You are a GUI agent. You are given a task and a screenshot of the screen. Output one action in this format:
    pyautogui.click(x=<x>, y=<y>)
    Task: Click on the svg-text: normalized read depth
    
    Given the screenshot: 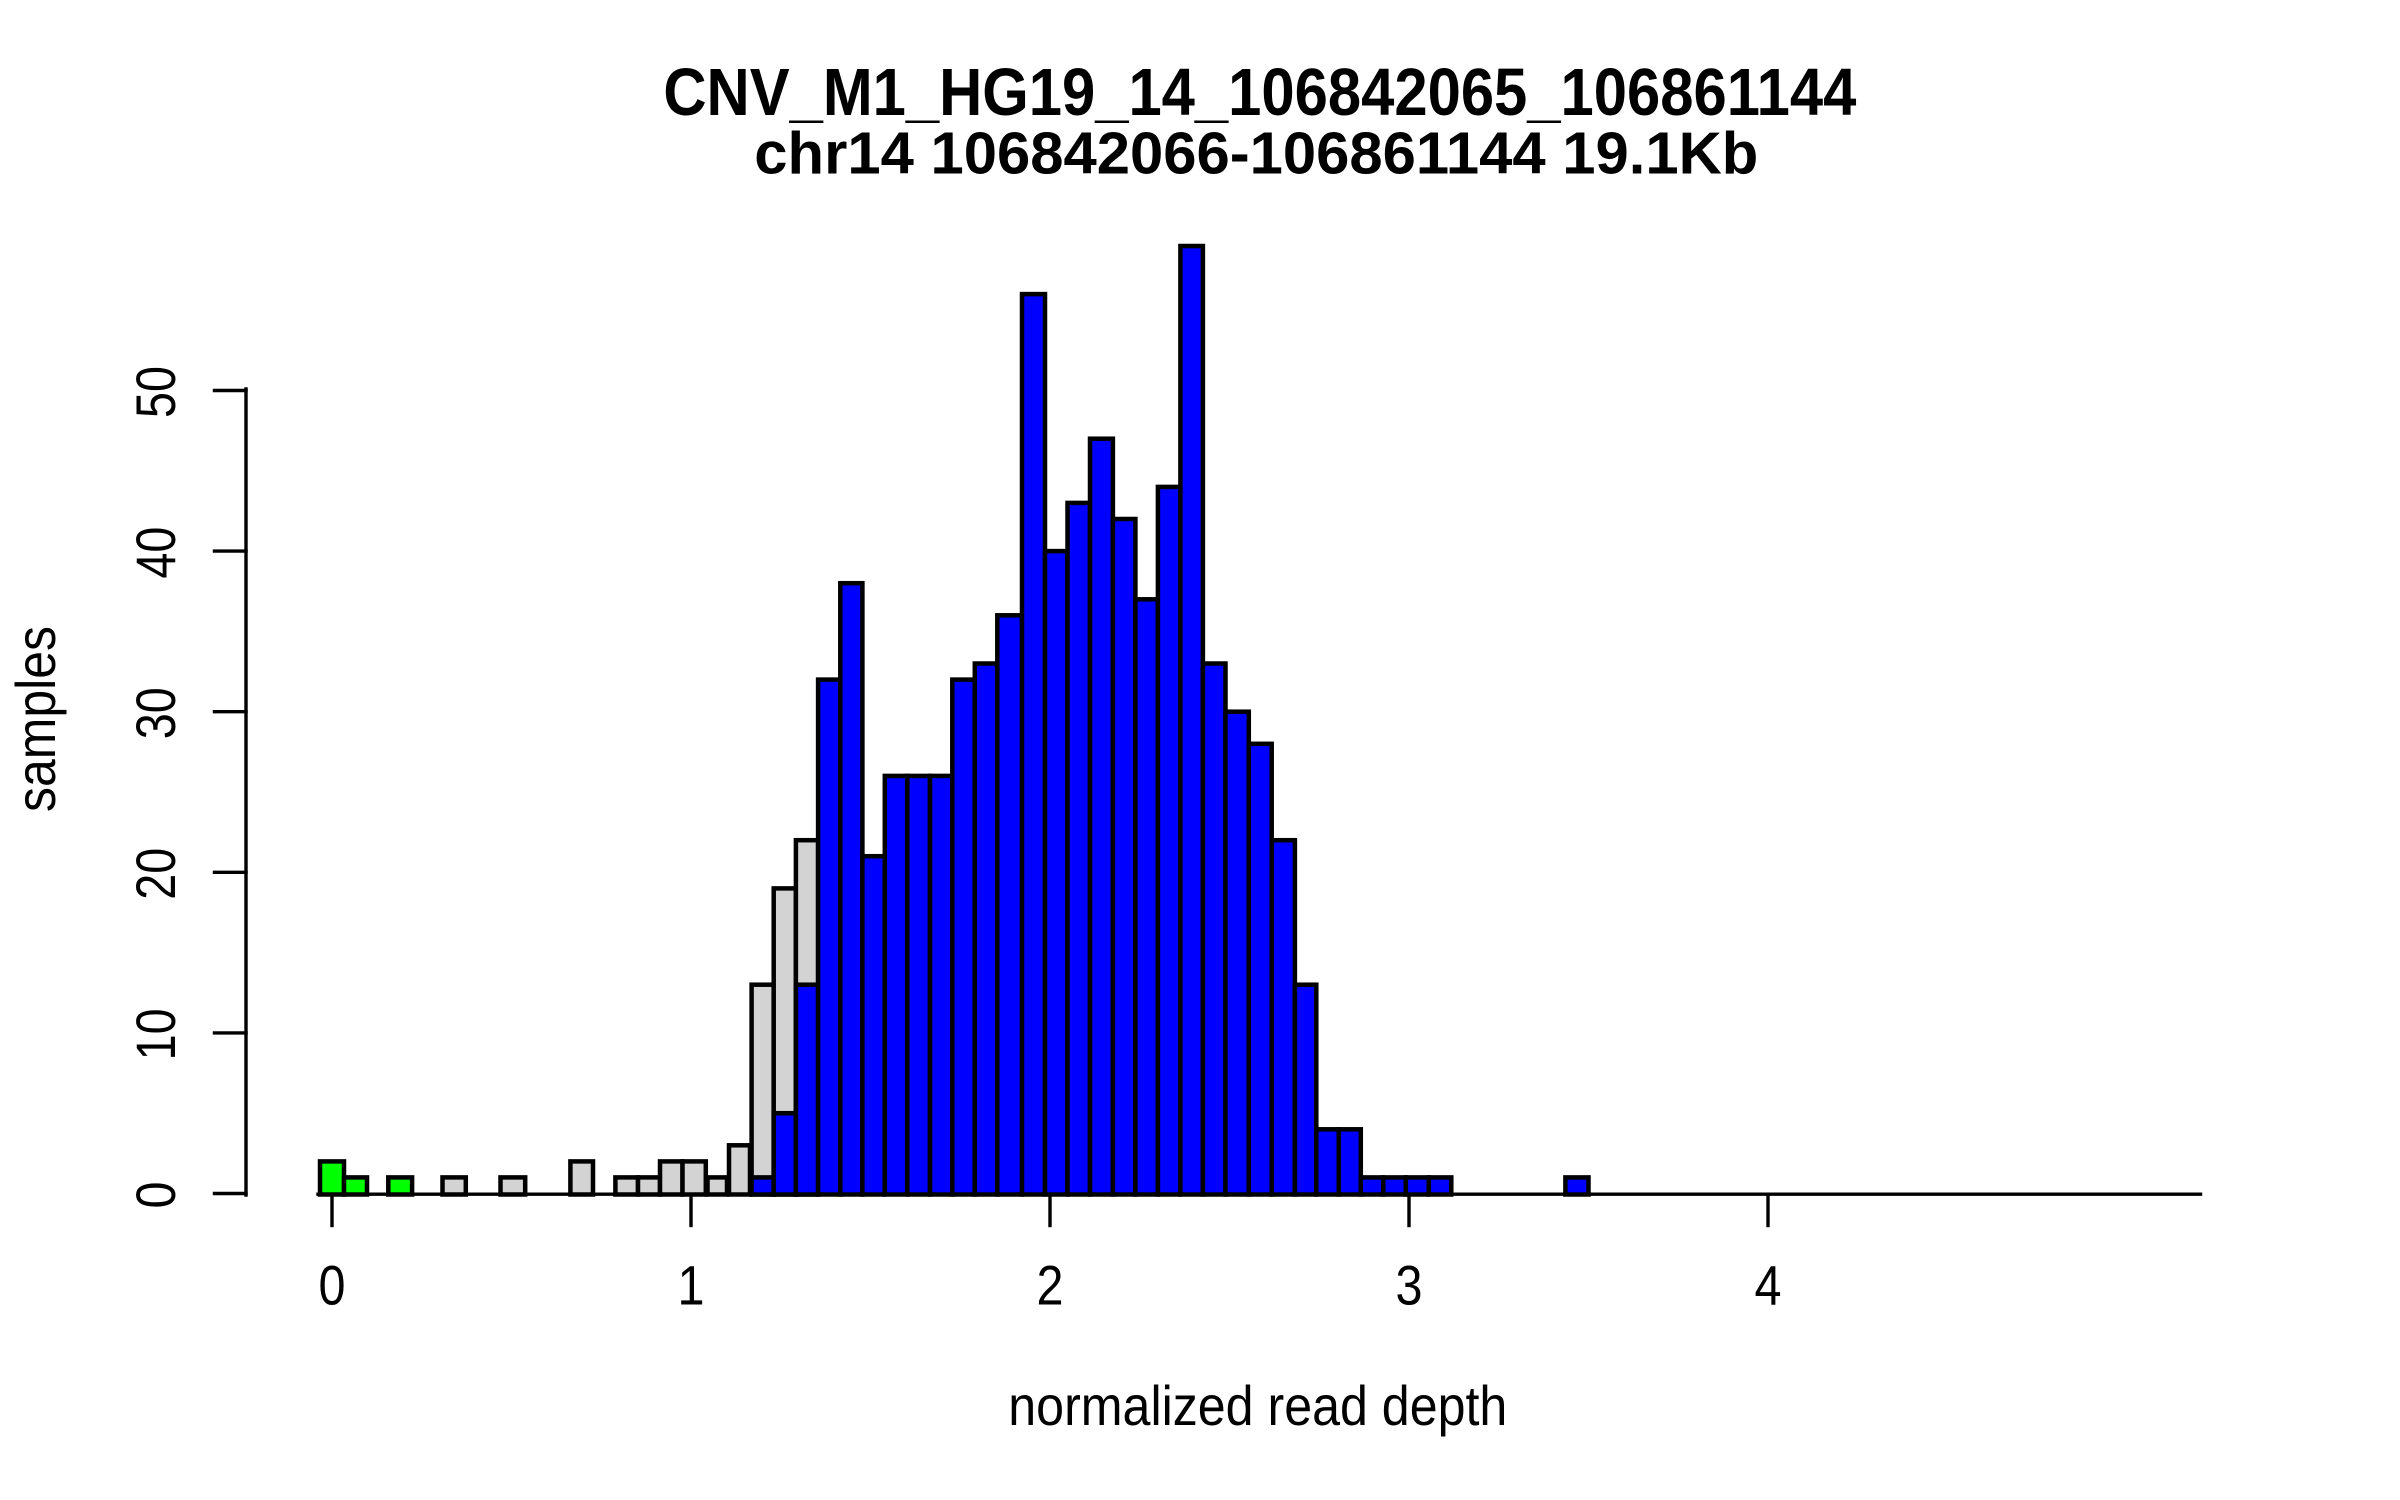 What is the action you would take?
    pyautogui.click(x=1257, y=1406)
    